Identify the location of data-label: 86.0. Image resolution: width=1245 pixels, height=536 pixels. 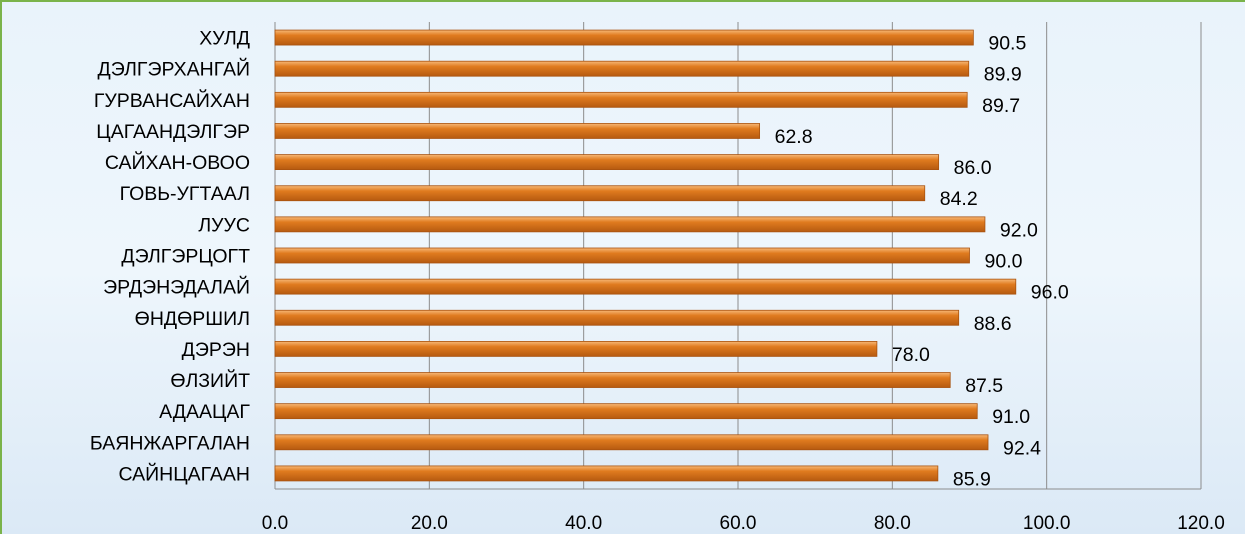
(973, 168).